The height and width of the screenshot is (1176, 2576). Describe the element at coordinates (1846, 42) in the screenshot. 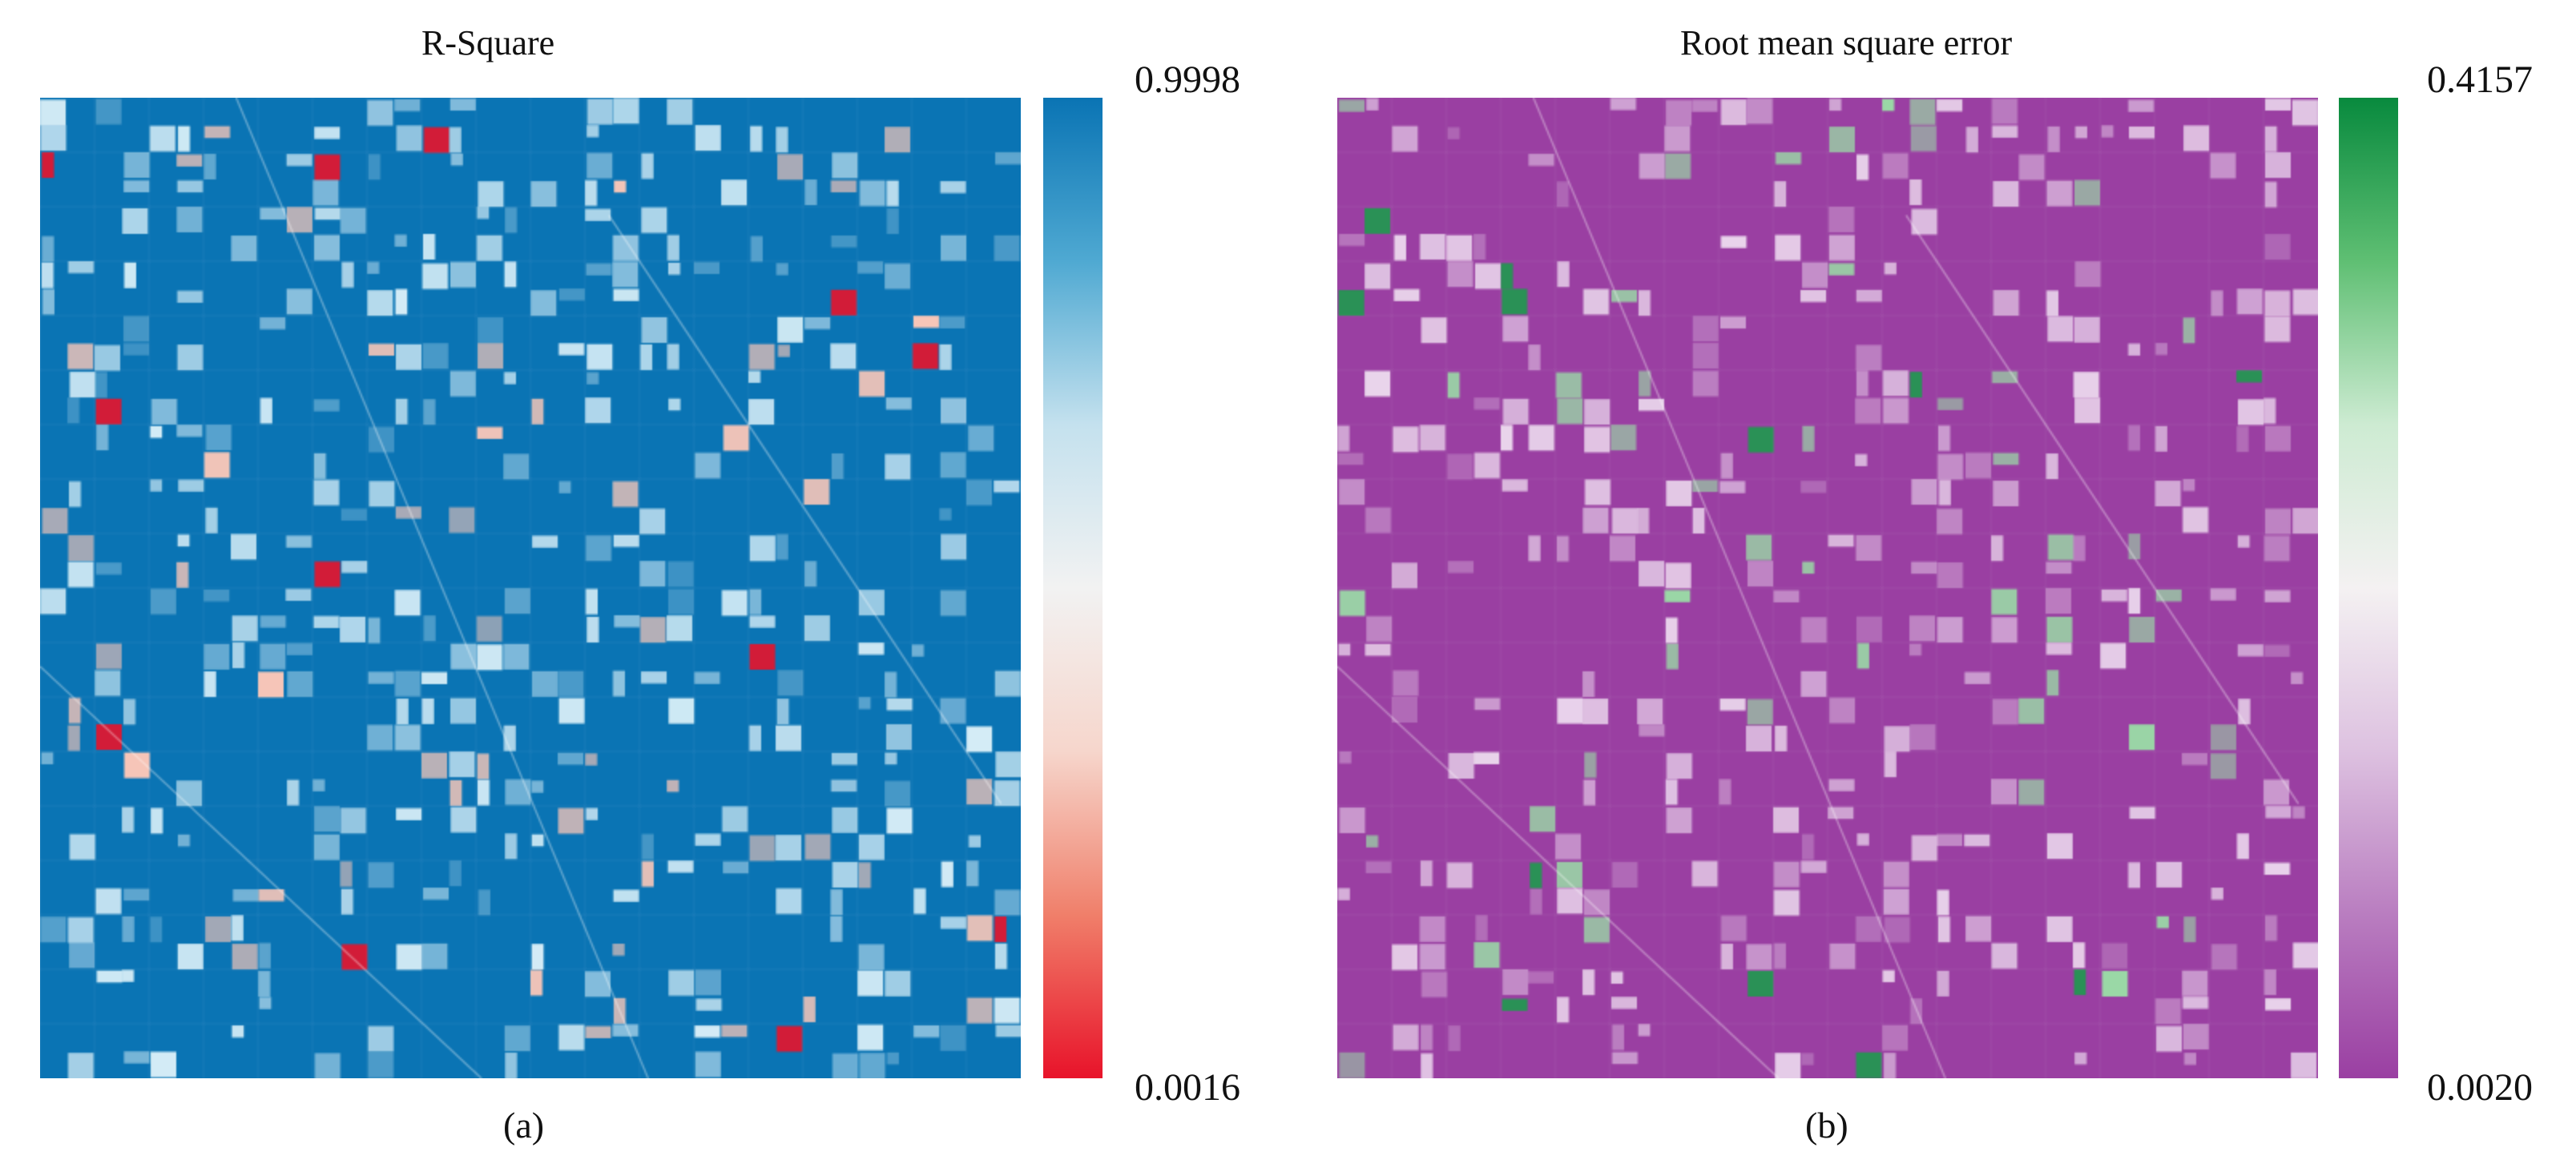

I see `map-title: Root mean square error` at that location.